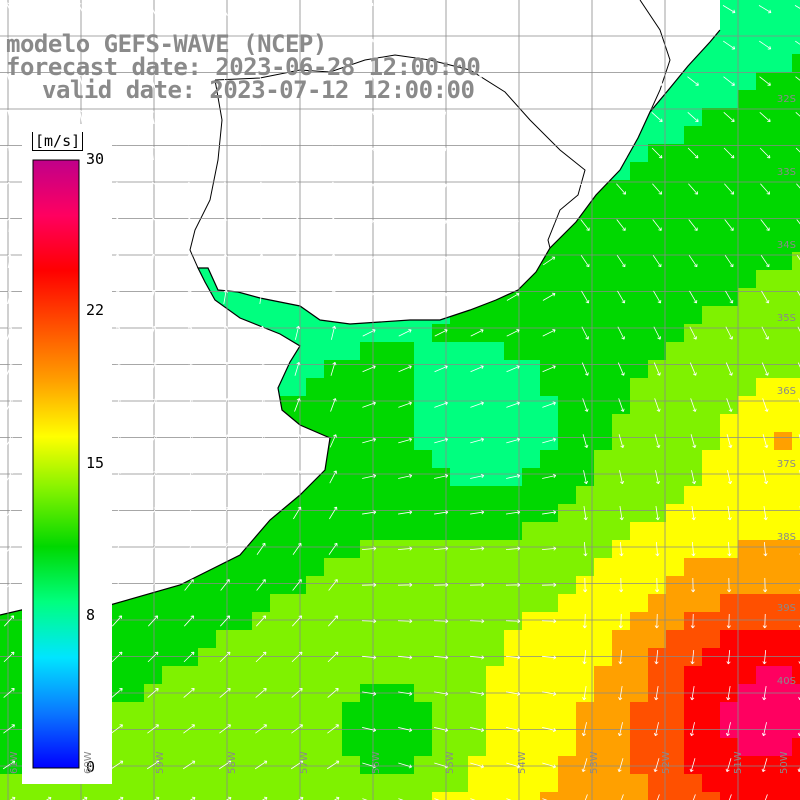  Describe the element at coordinates (784, 762) in the screenshot. I see `lon-label-50w: 50W` at that location.